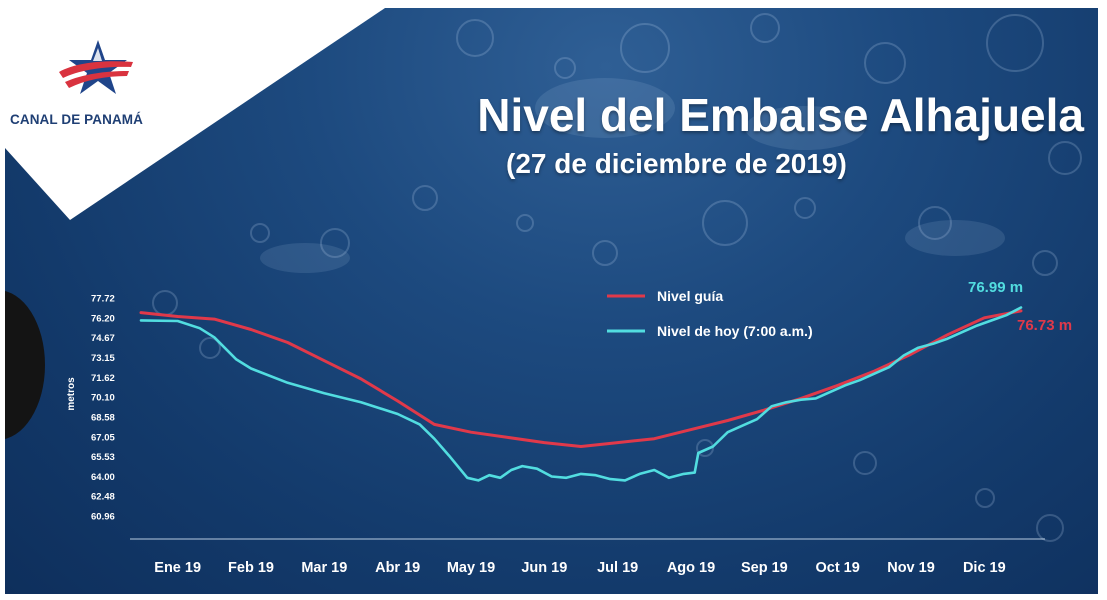 Image resolution: width=1107 pixels, height=600 pixels. I want to click on y-tick-label: 68.58, so click(103, 417).